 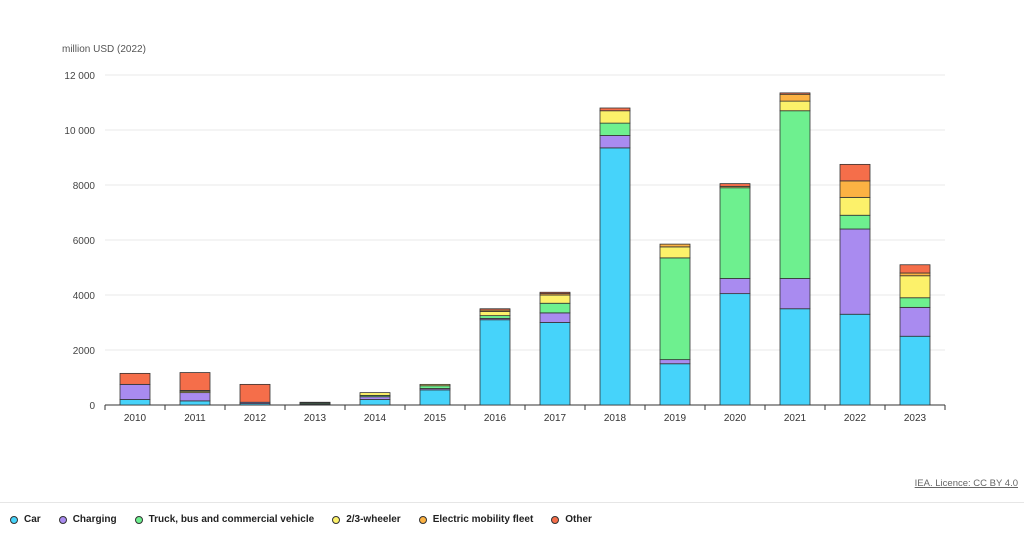 I want to click on legend-label: Other, so click(x=578, y=519).